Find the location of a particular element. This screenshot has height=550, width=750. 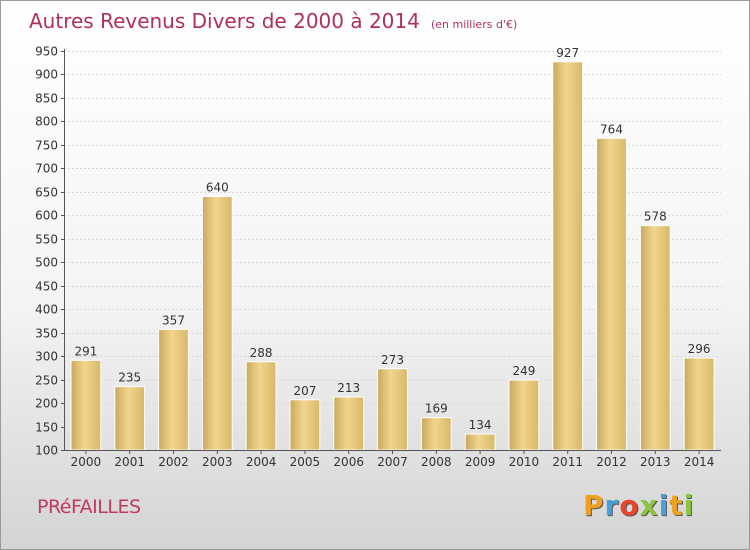

x-tick-label: 2009 is located at coordinates (480, 462).